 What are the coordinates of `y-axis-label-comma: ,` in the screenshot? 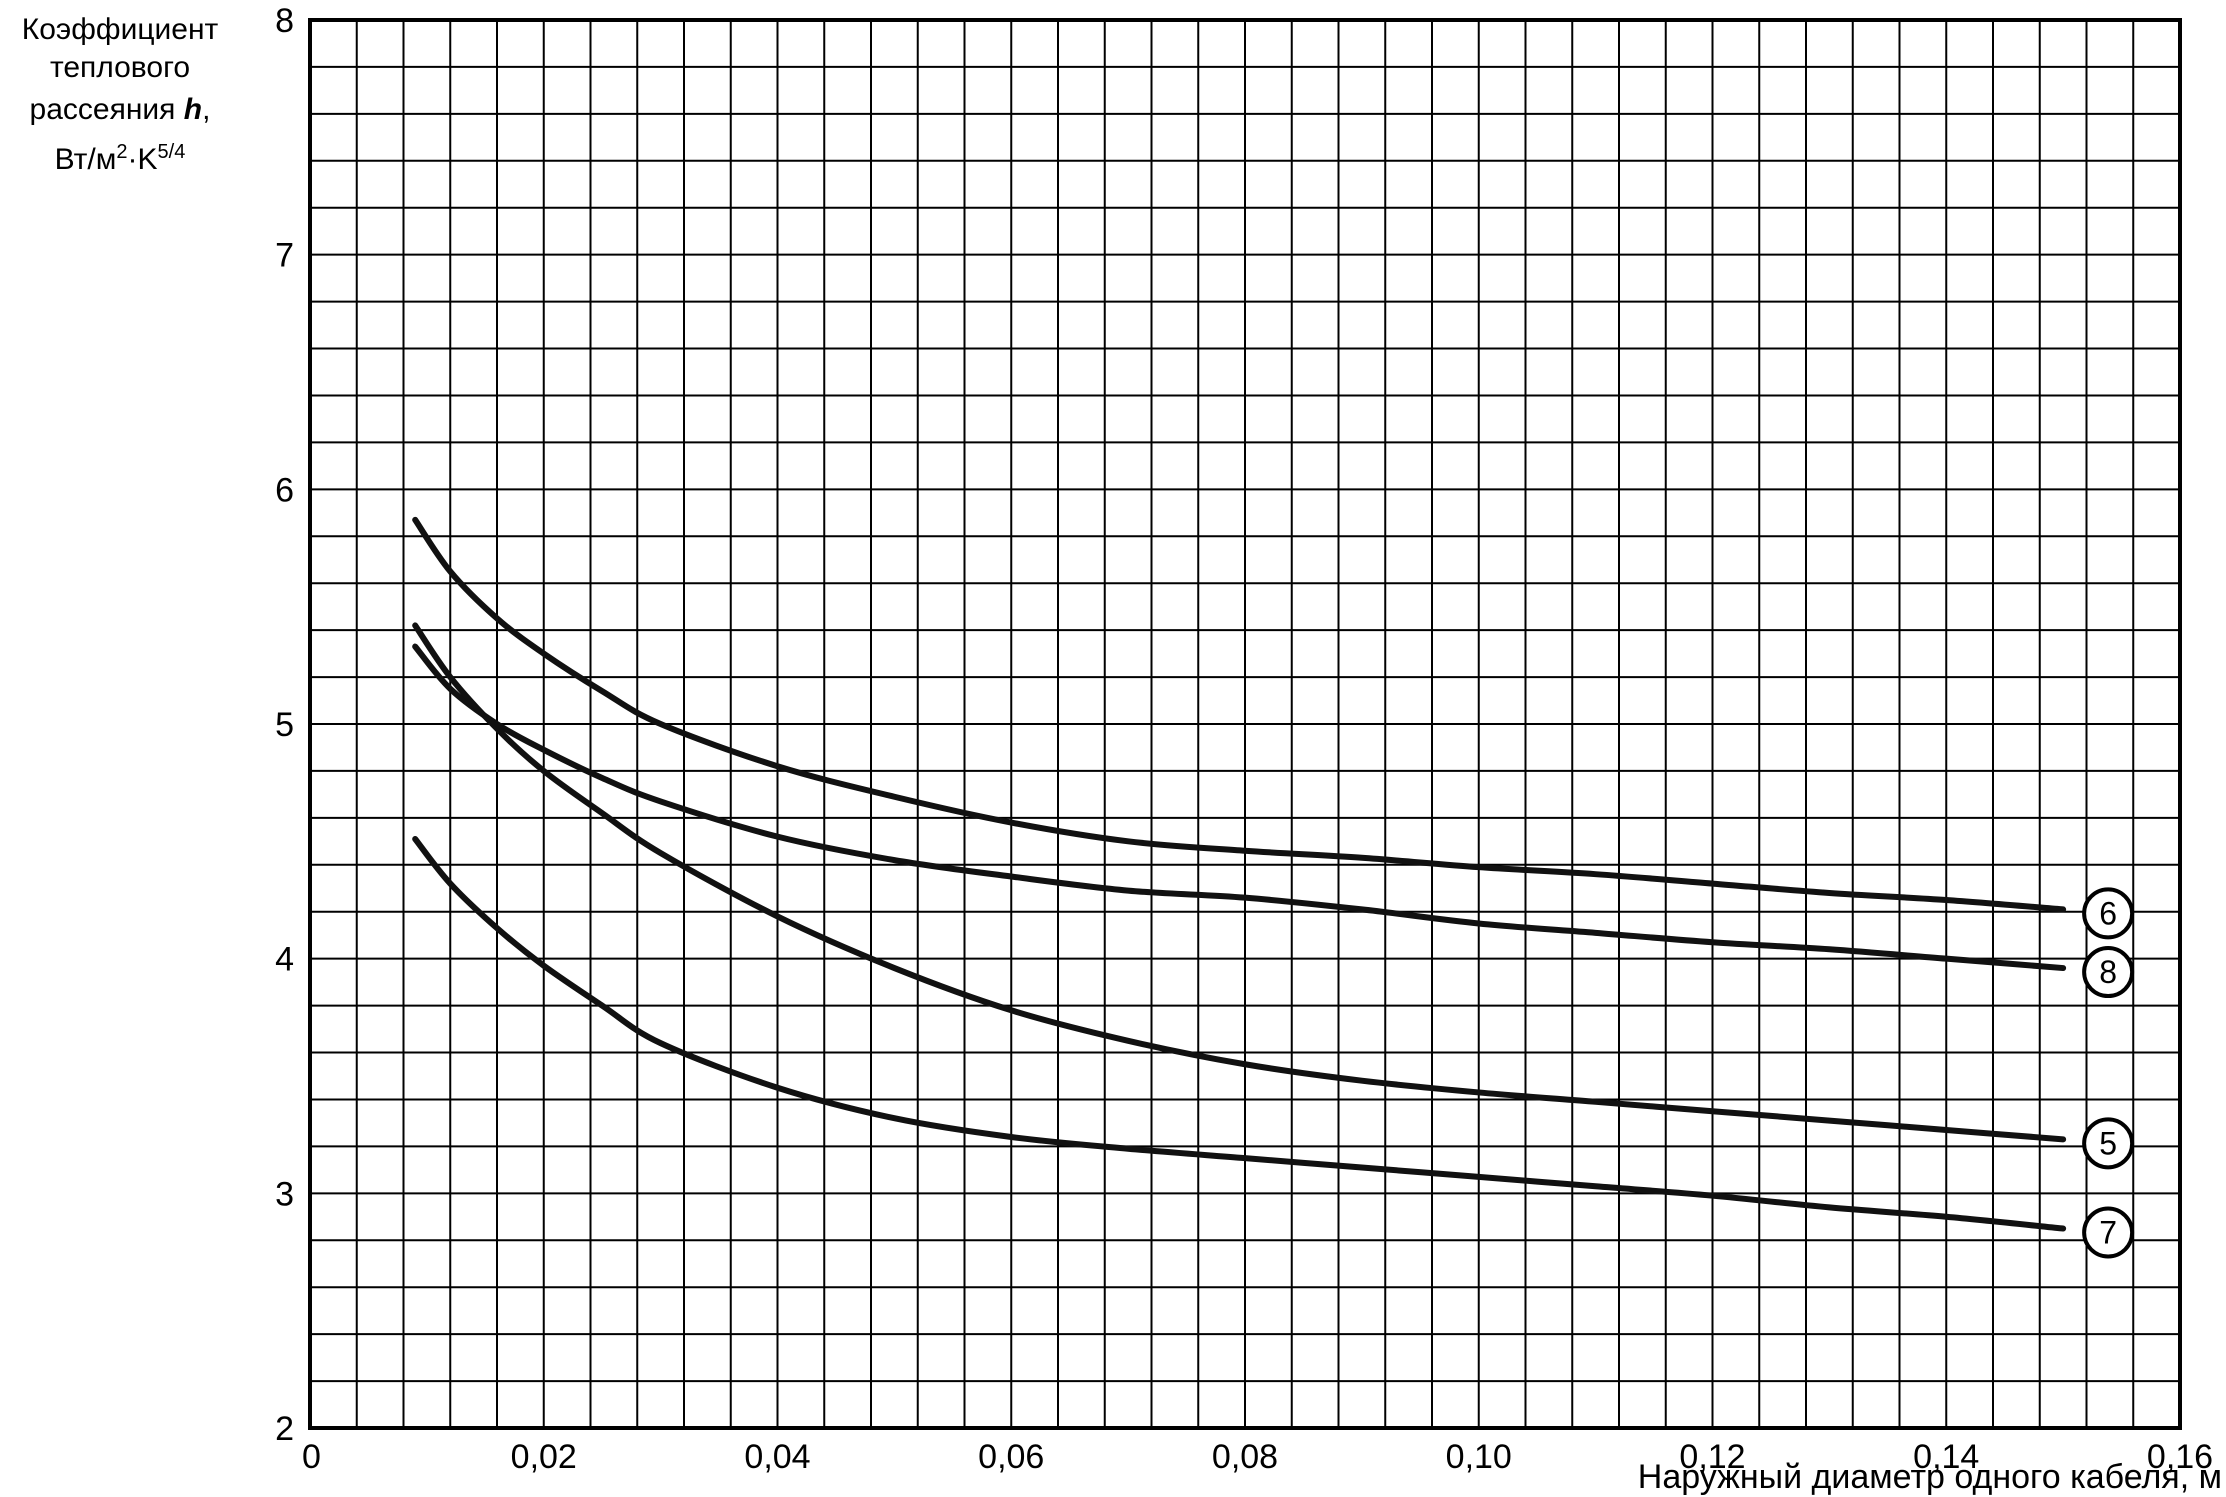 It's located at (206, 109).